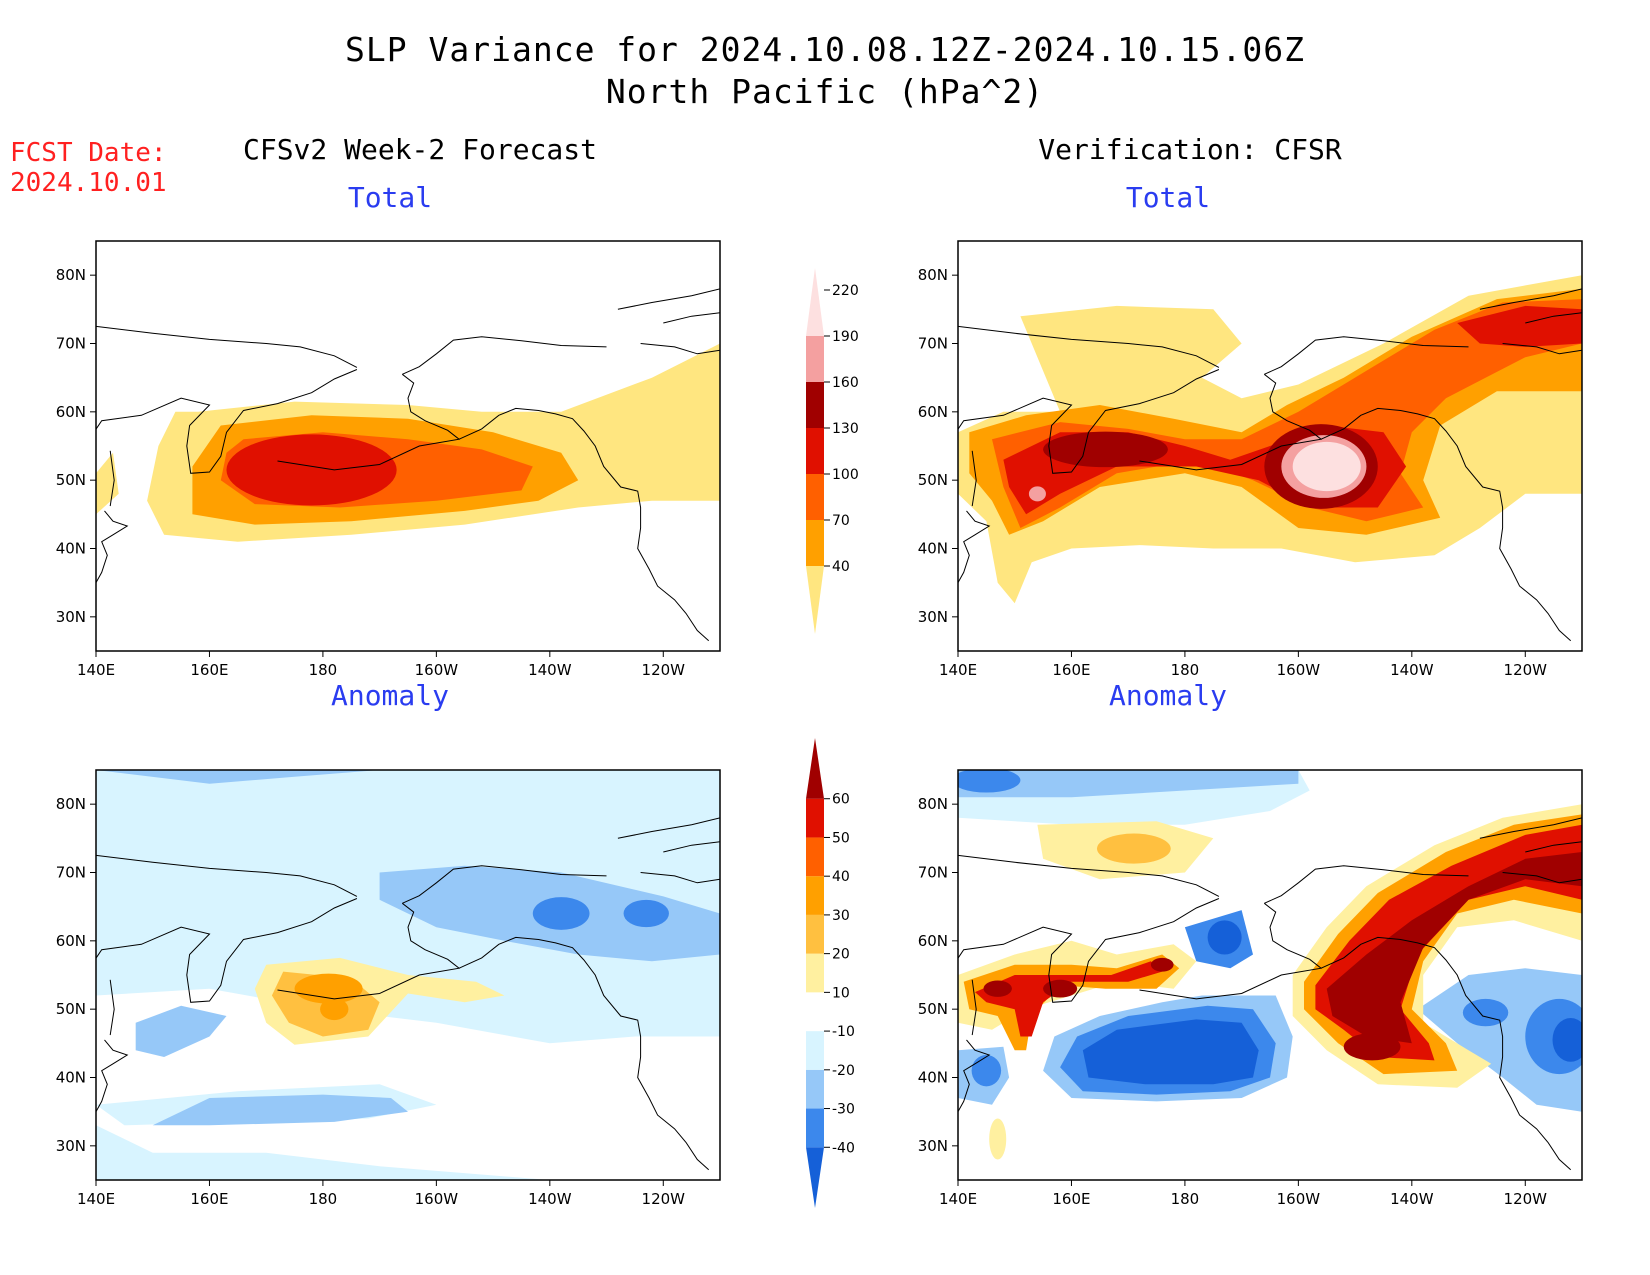 This screenshot has height=1275, width=1650. Describe the element at coordinates (238, 777) in the screenshot. I see `forecast-anomaly-light-blue-north` at that location.